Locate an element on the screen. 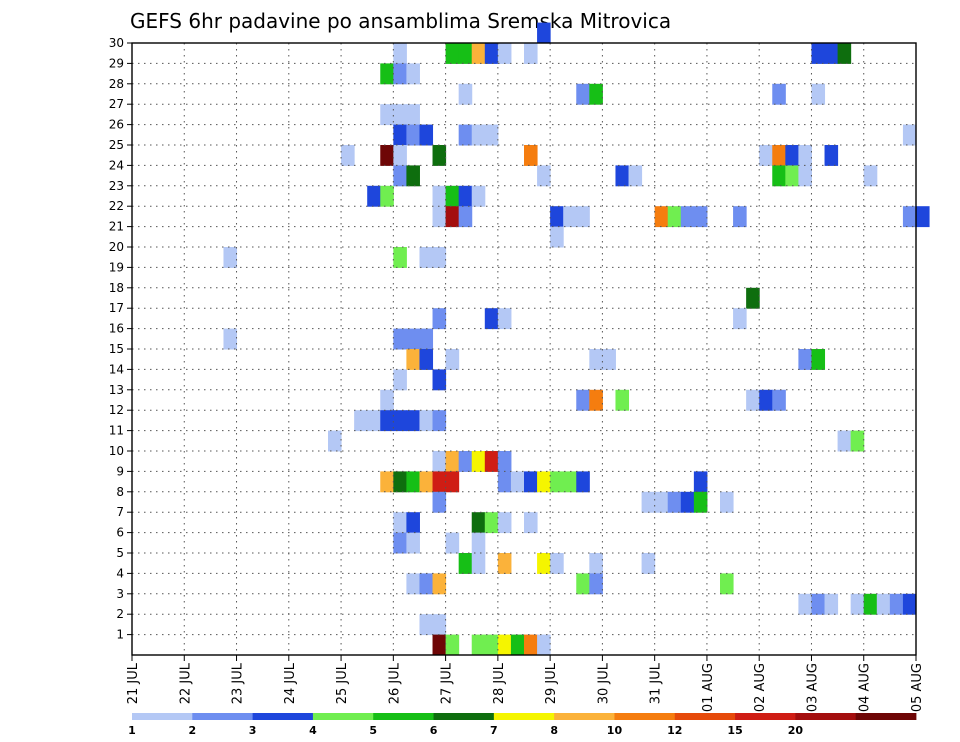  y-tick-label: 19 is located at coordinates (116, 267).